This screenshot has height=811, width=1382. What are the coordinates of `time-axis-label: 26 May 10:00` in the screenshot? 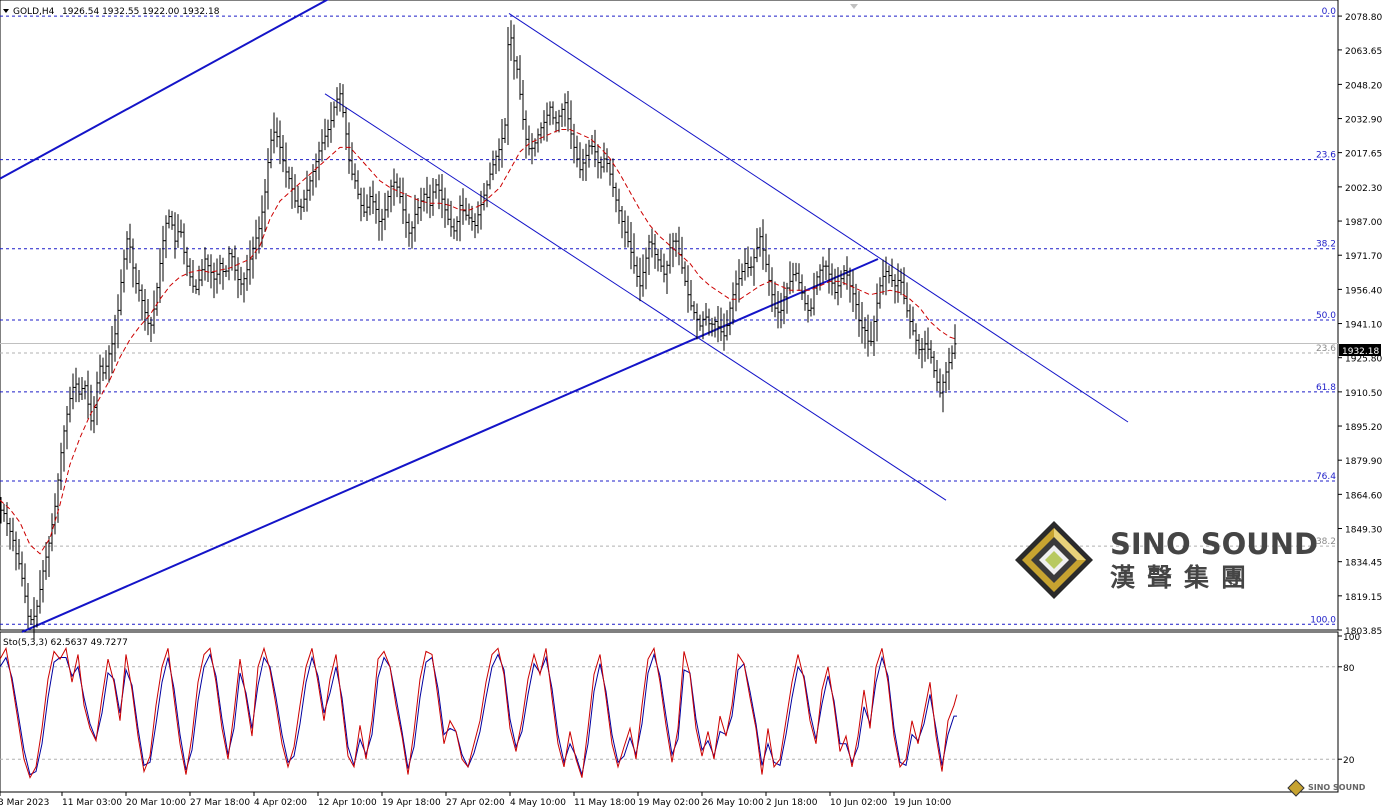 It's located at (733, 803).